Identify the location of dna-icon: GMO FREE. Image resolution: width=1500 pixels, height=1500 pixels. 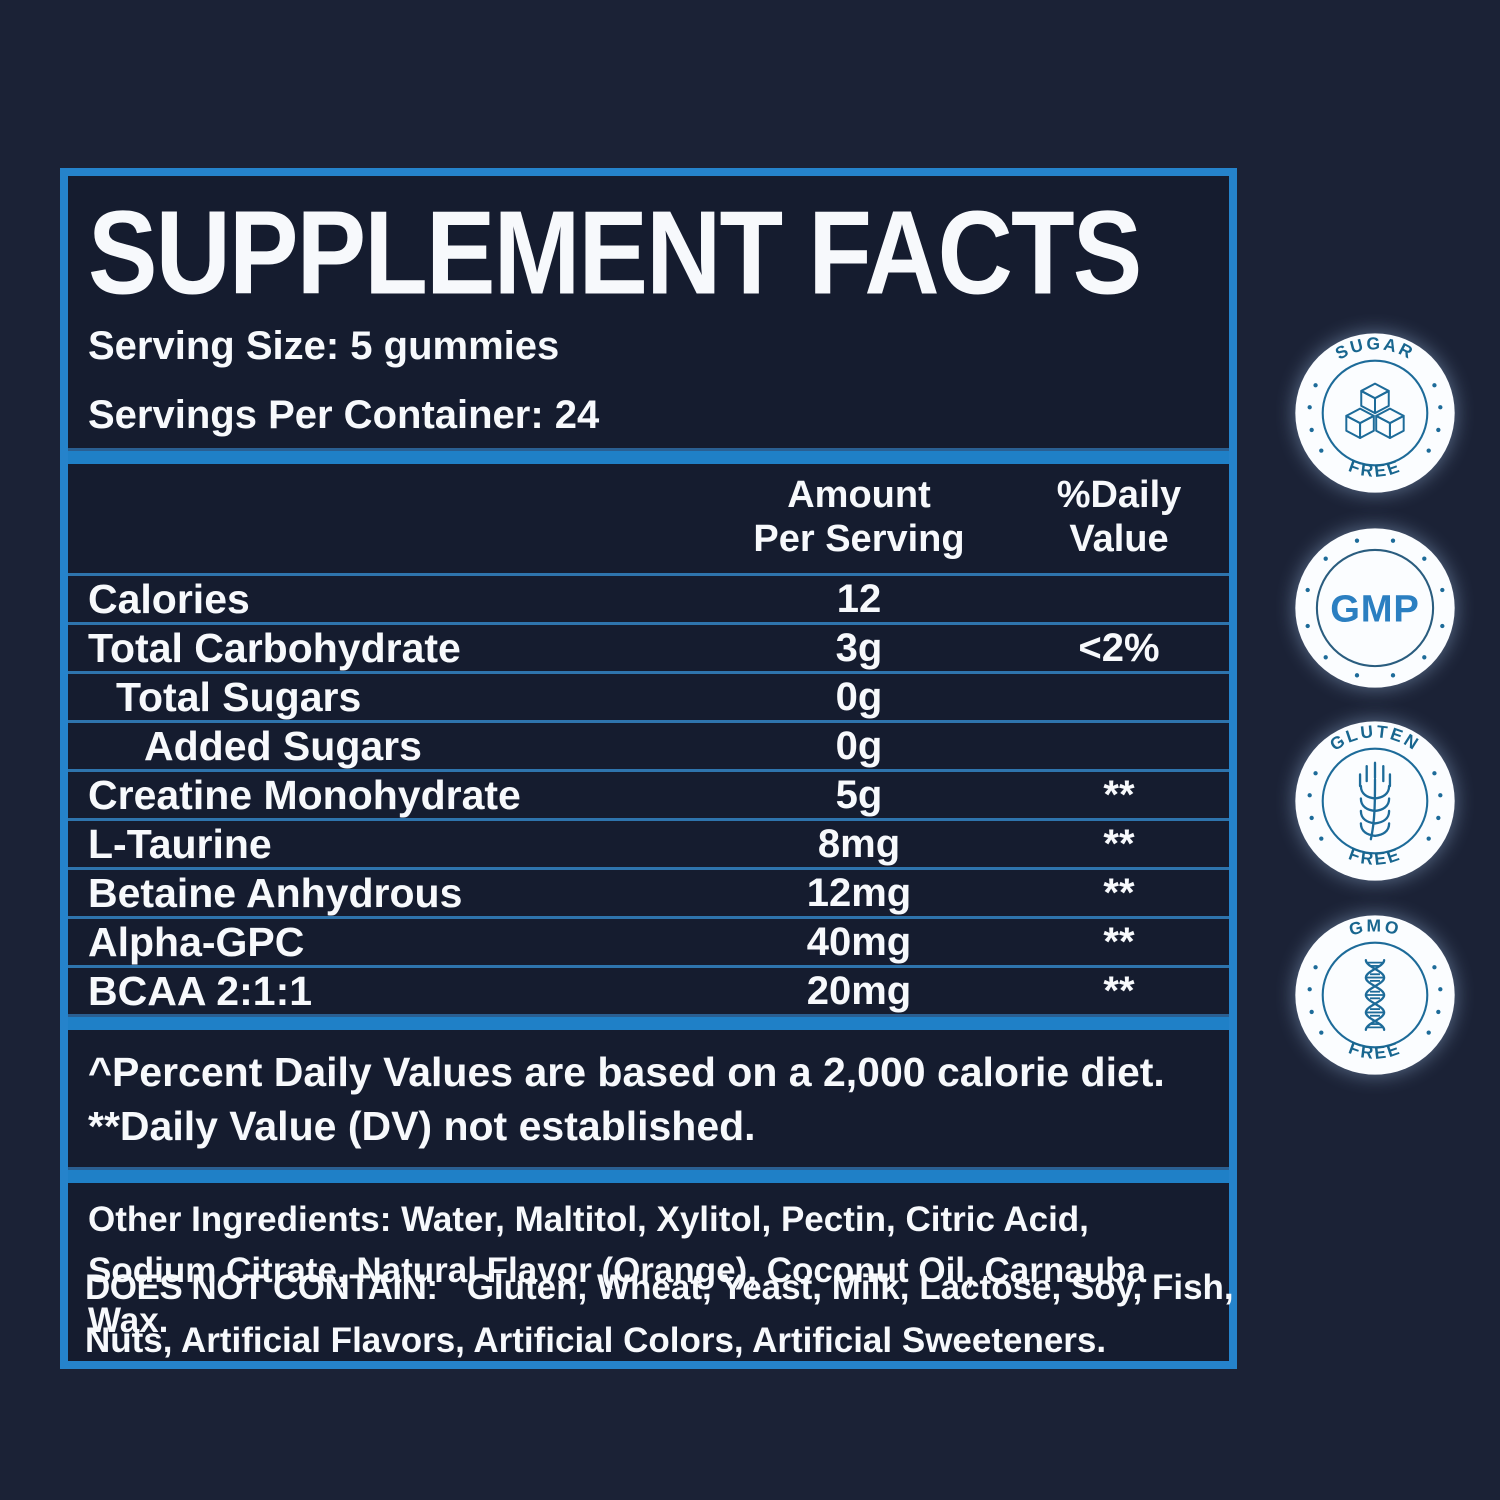
(1375, 995).